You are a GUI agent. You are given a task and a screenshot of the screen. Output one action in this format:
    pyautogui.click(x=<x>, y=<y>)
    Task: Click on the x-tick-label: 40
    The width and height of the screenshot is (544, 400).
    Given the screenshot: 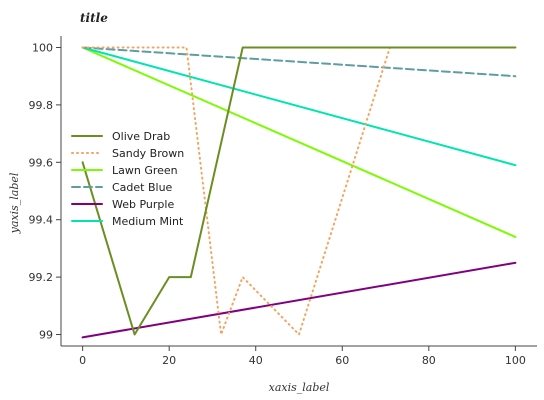 What is the action you would take?
    pyautogui.click(x=256, y=360)
    